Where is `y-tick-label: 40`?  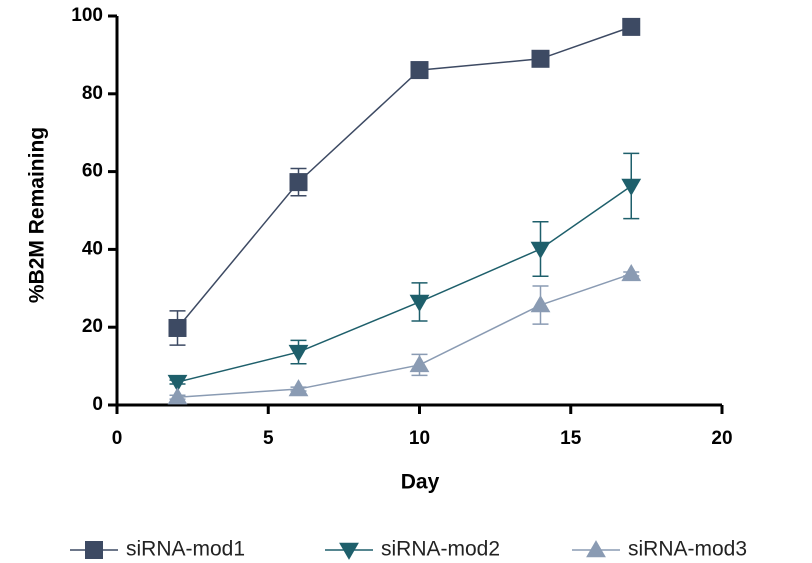
y-tick-label: 40 is located at coordinates (92, 248).